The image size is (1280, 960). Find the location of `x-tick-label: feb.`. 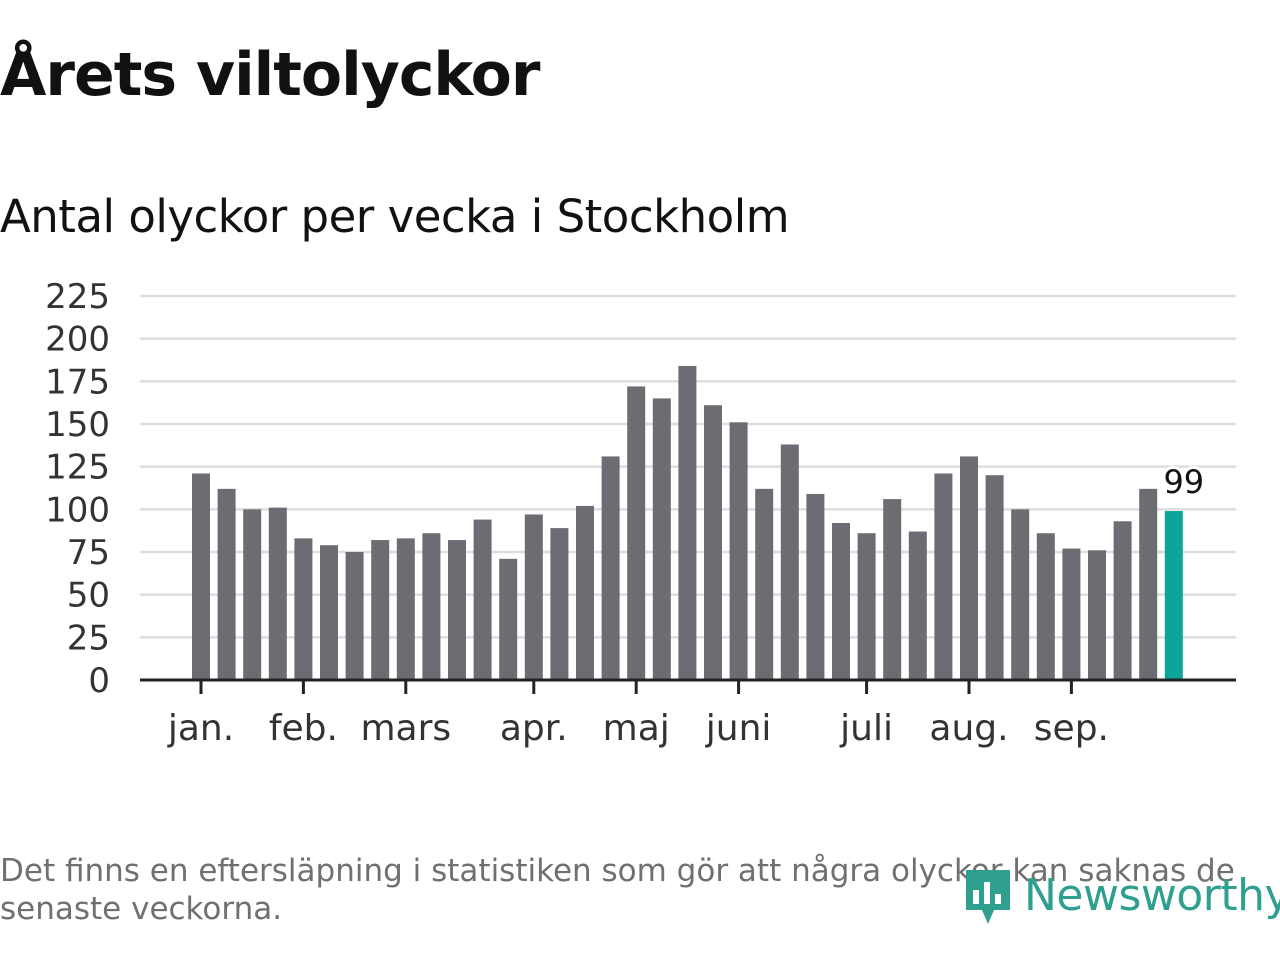

x-tick-label: feb. is located at coordinates (303, 728).